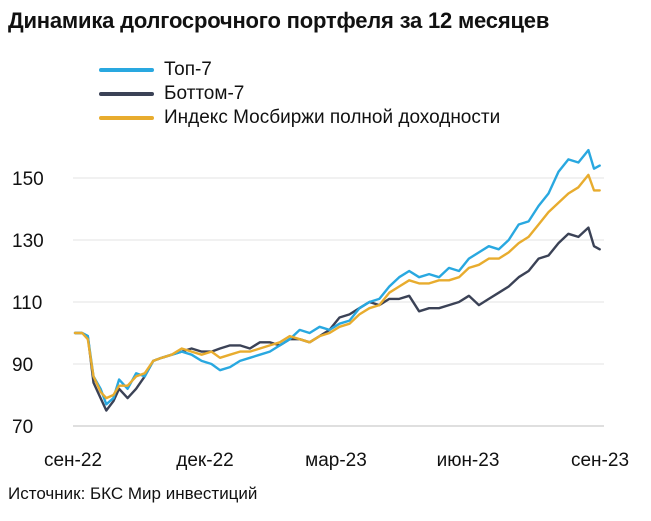  What do you see at coordinates (468, 460) in the screenshot?
I see `x-tick-label: июн-23` at bounding box center [468, 460].